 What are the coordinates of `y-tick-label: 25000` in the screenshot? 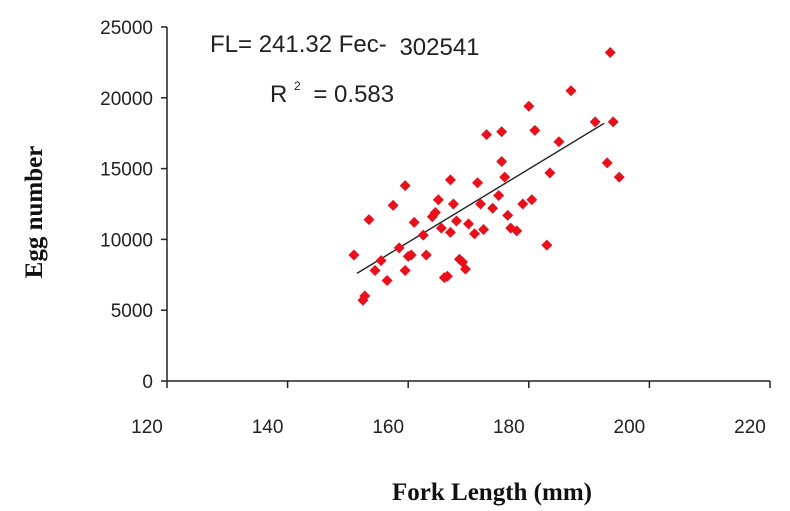 It's located at (126, 28).